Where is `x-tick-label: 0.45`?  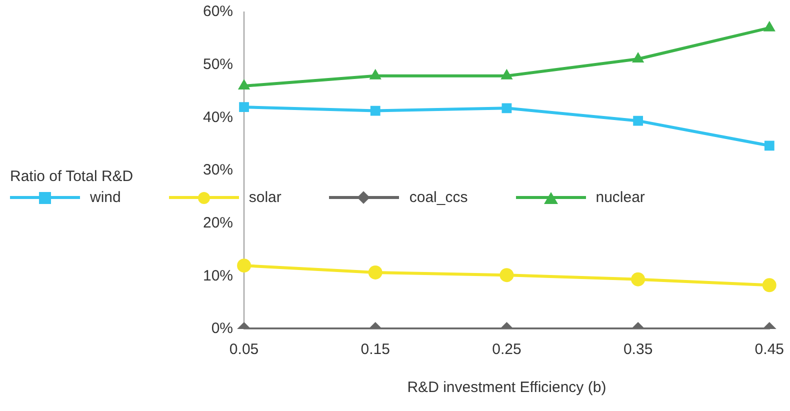 x-tick-label: 0.45 is located at coordinates (769, 349).